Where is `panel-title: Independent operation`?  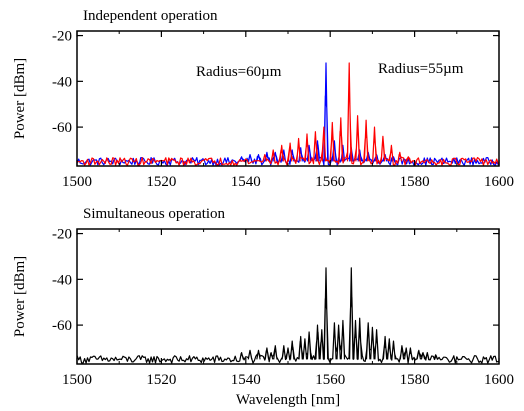 panel-title: Independent operation is located at coordinates (150, 16).